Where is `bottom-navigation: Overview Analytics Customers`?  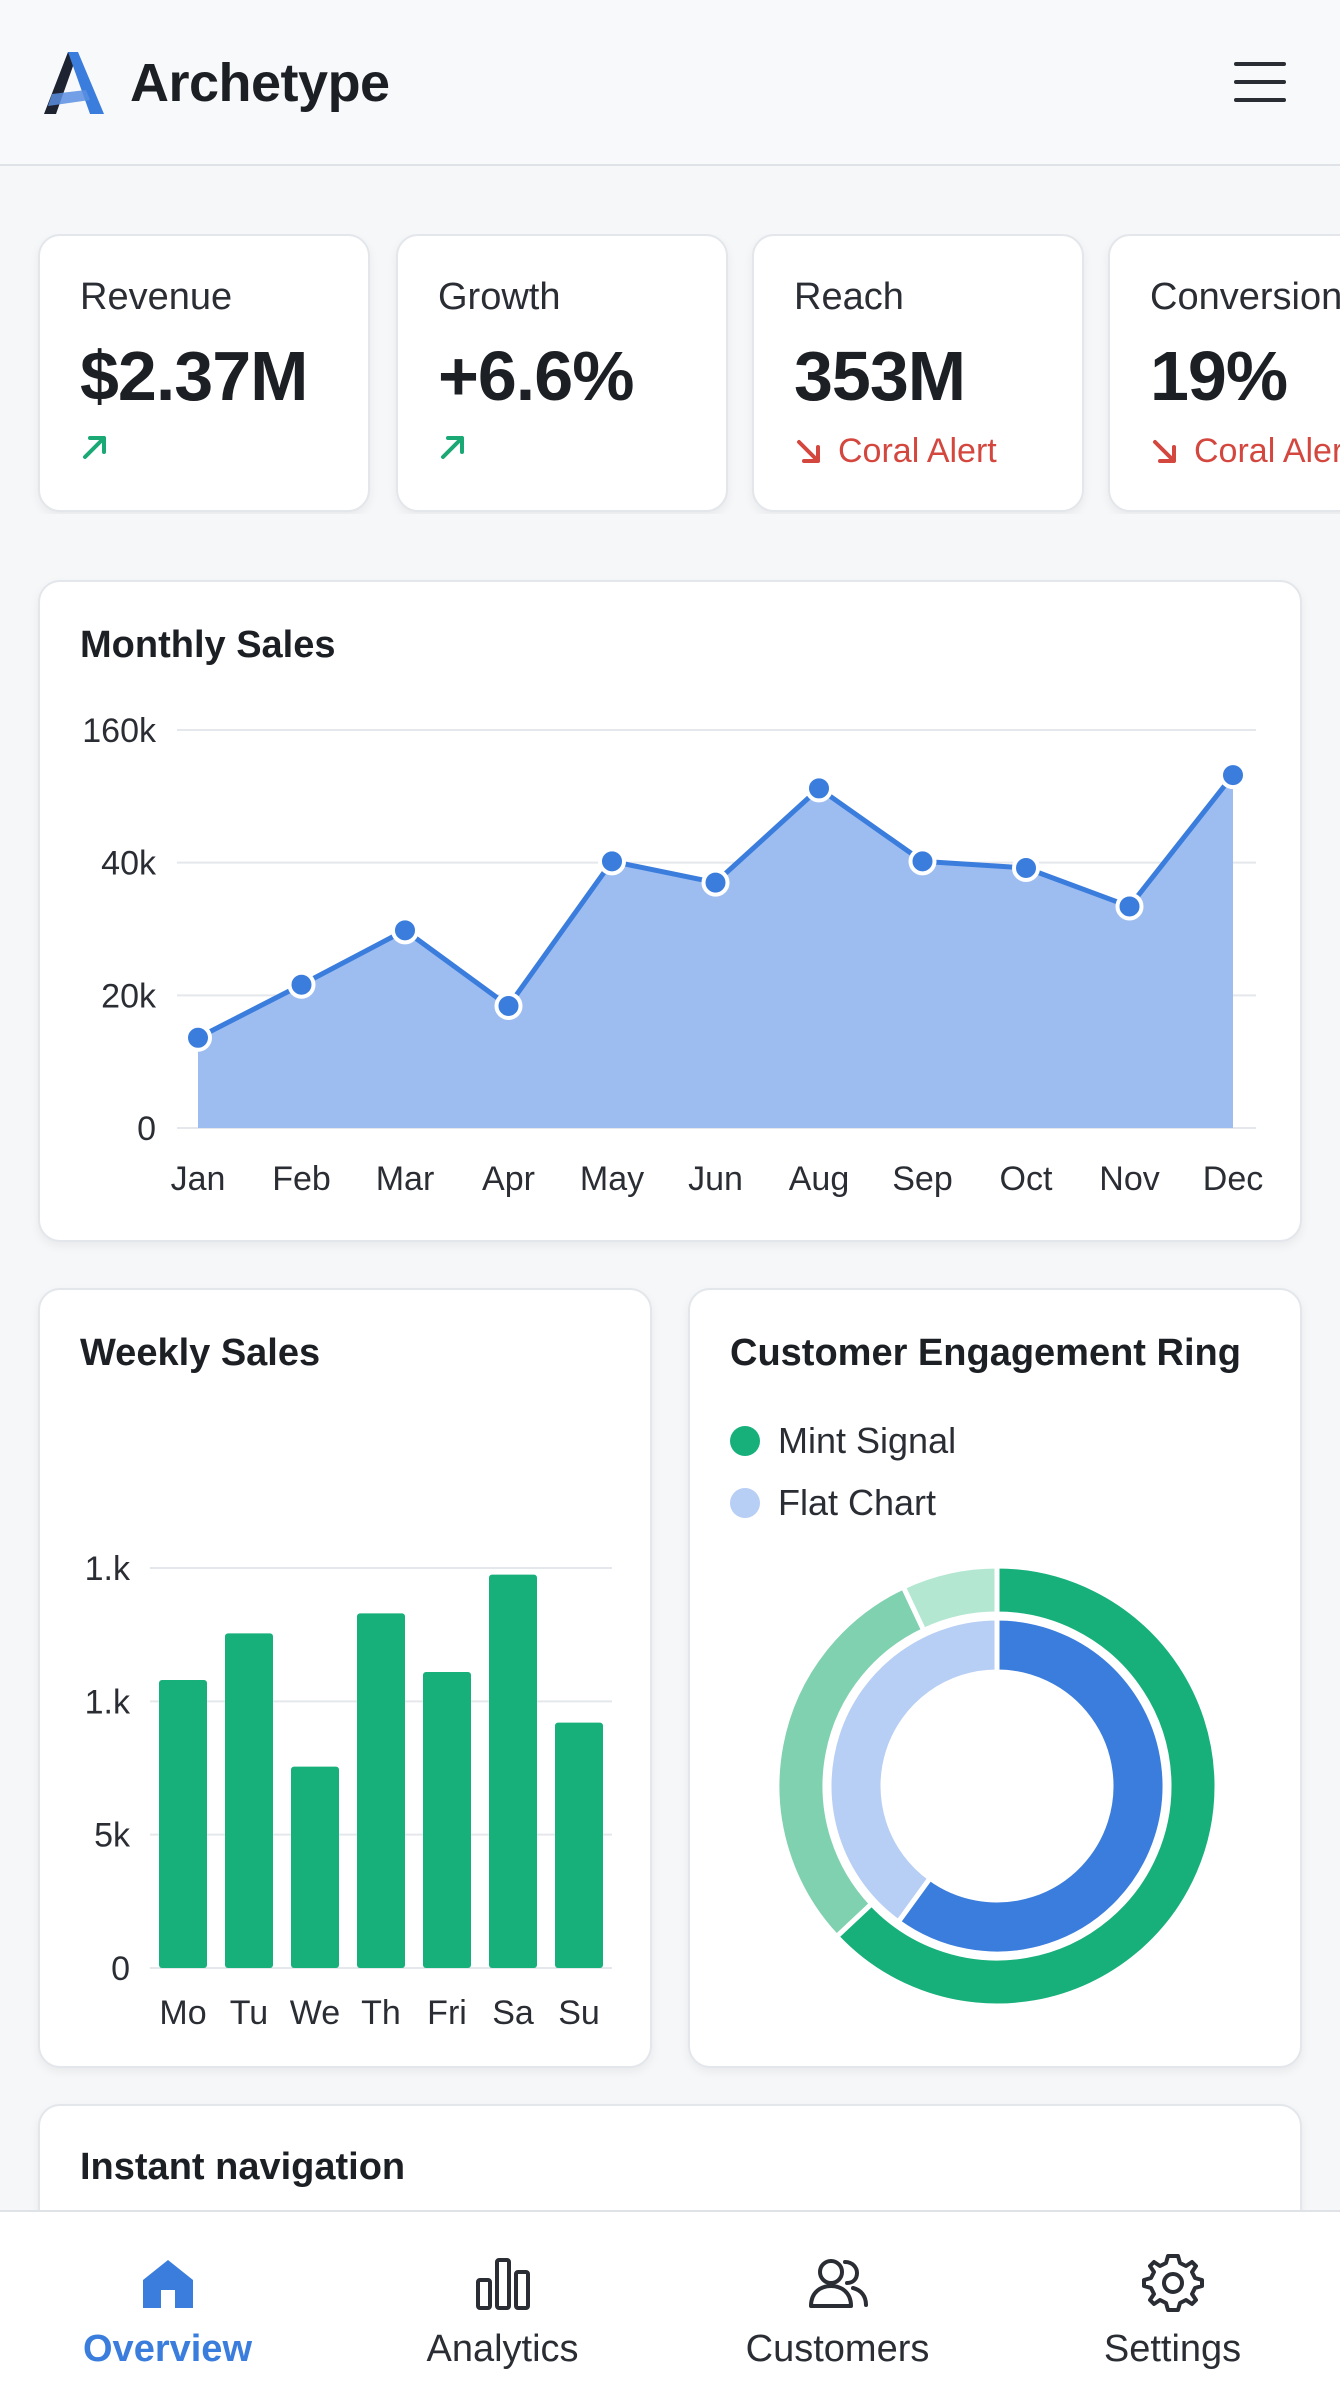 bottom-navigation: Overview Analytics Customers is located at coordinates (670, 2305).